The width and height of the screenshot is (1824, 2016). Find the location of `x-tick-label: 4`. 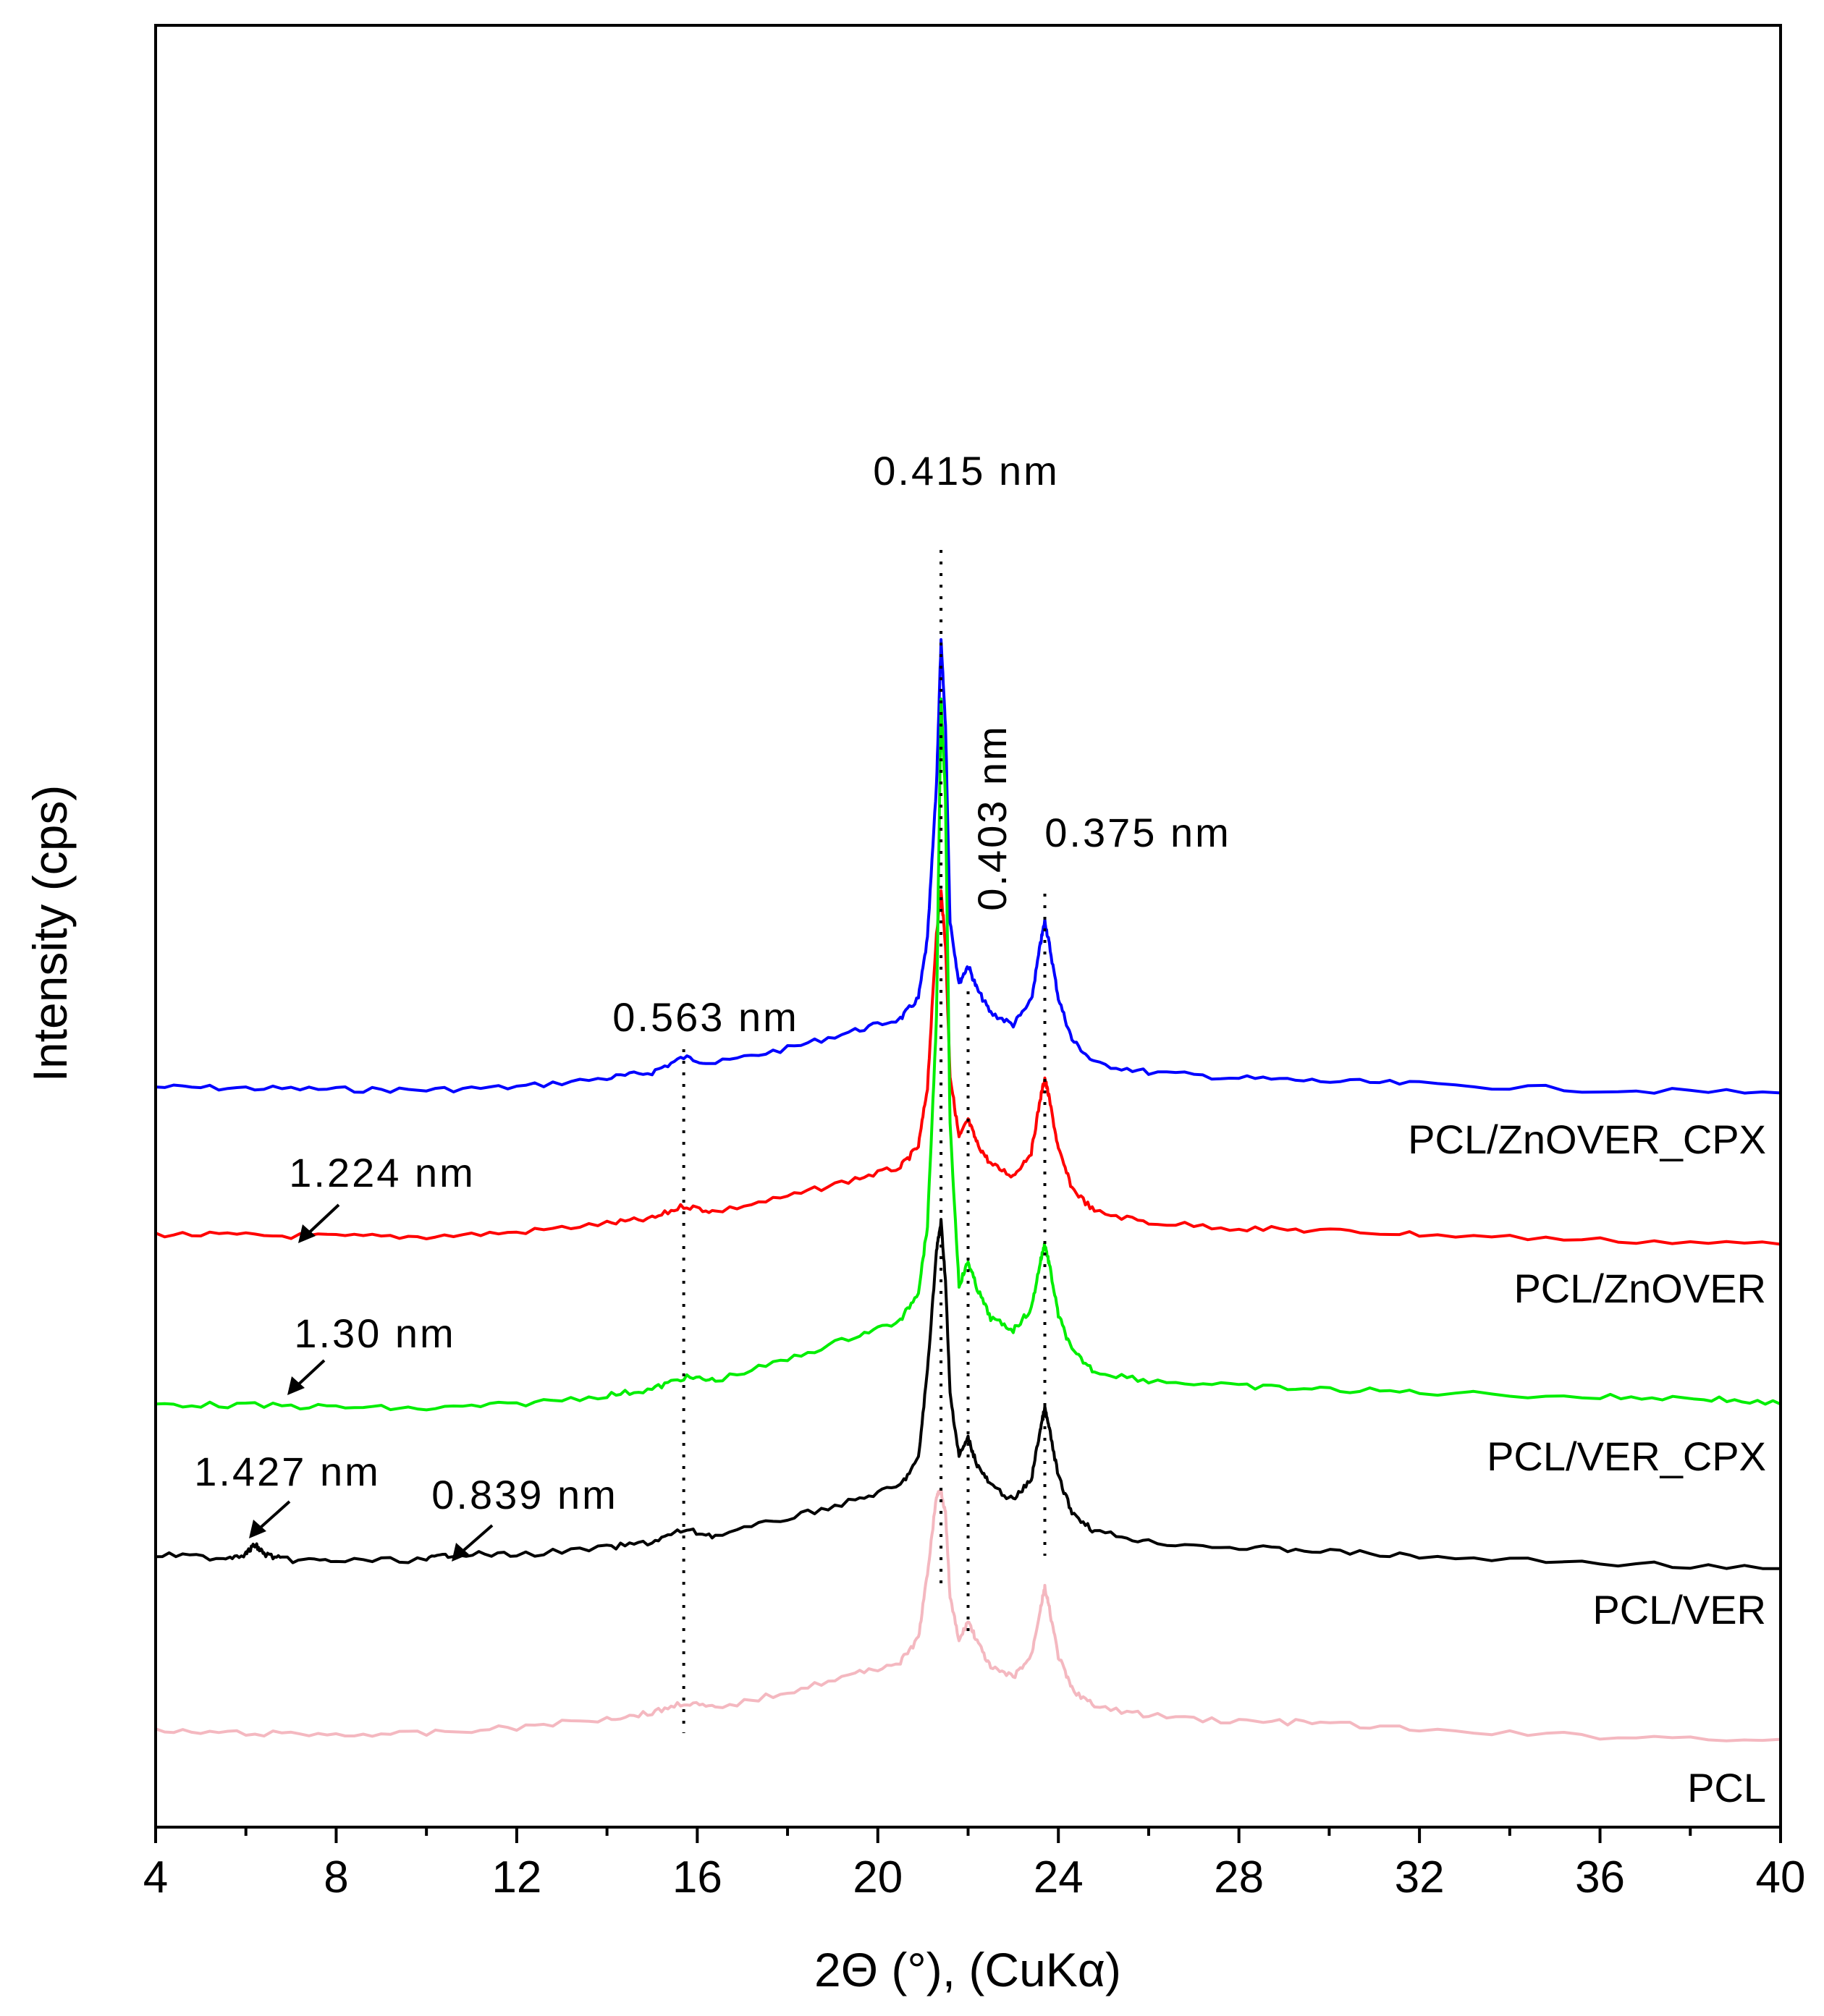

x-tick-label: 4 is located at coordinates (155, 1877).